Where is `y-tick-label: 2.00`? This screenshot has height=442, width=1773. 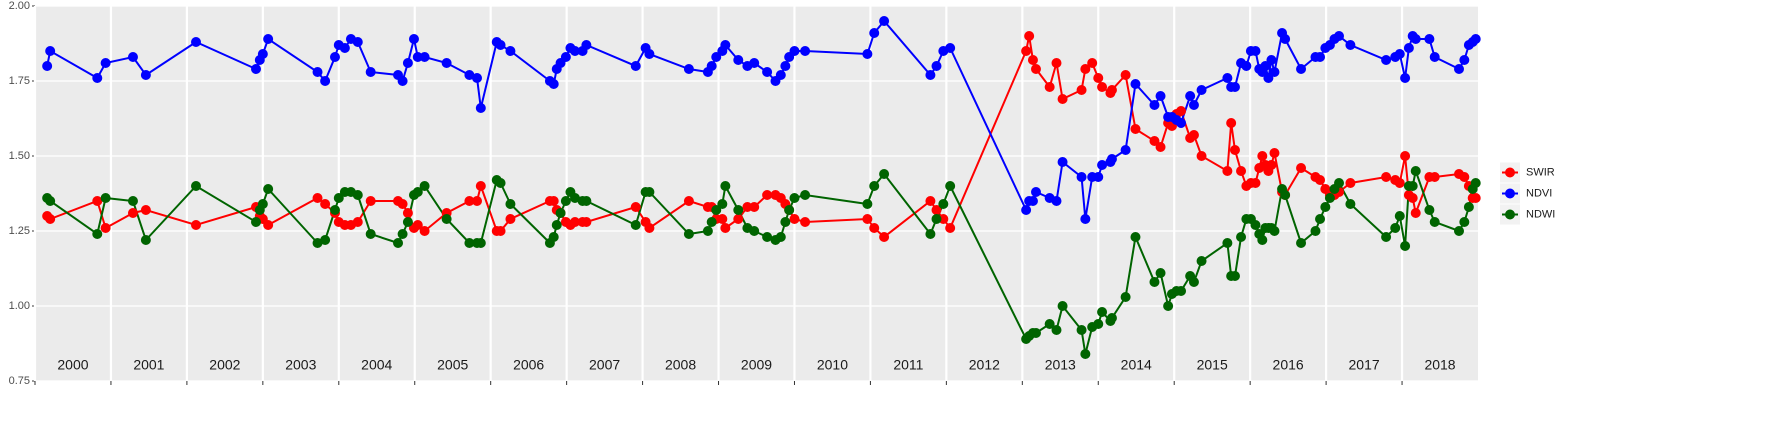 y-tick-label: 2.00 is located at coordinates (19, 6).